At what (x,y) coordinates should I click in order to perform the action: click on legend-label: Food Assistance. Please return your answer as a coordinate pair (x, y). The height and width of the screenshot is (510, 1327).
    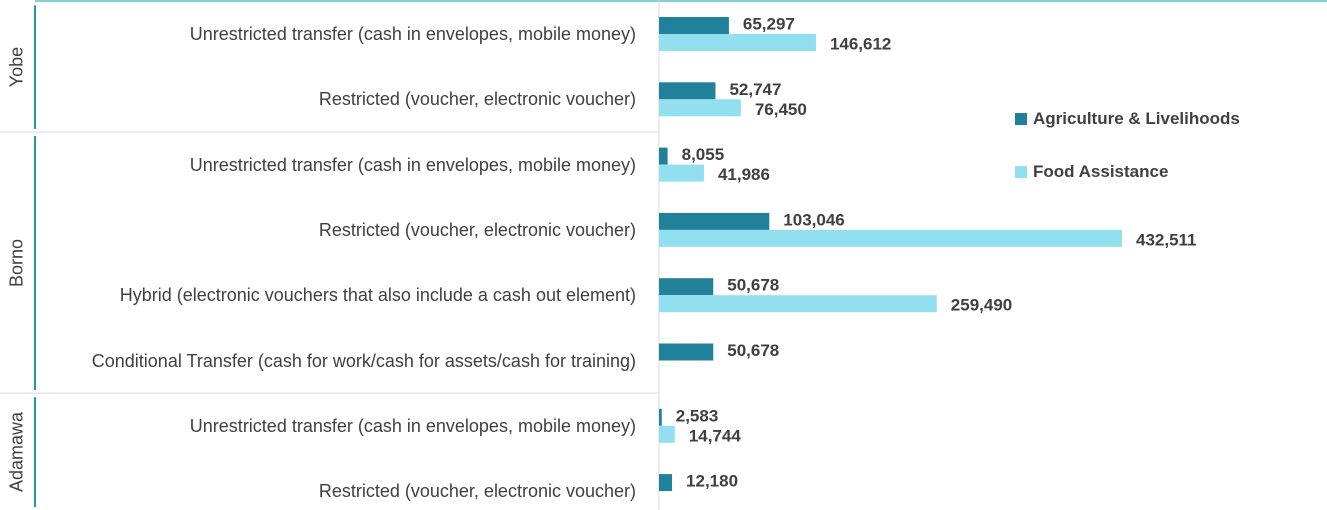
    Looking at the image, I should click on (1101, 171).